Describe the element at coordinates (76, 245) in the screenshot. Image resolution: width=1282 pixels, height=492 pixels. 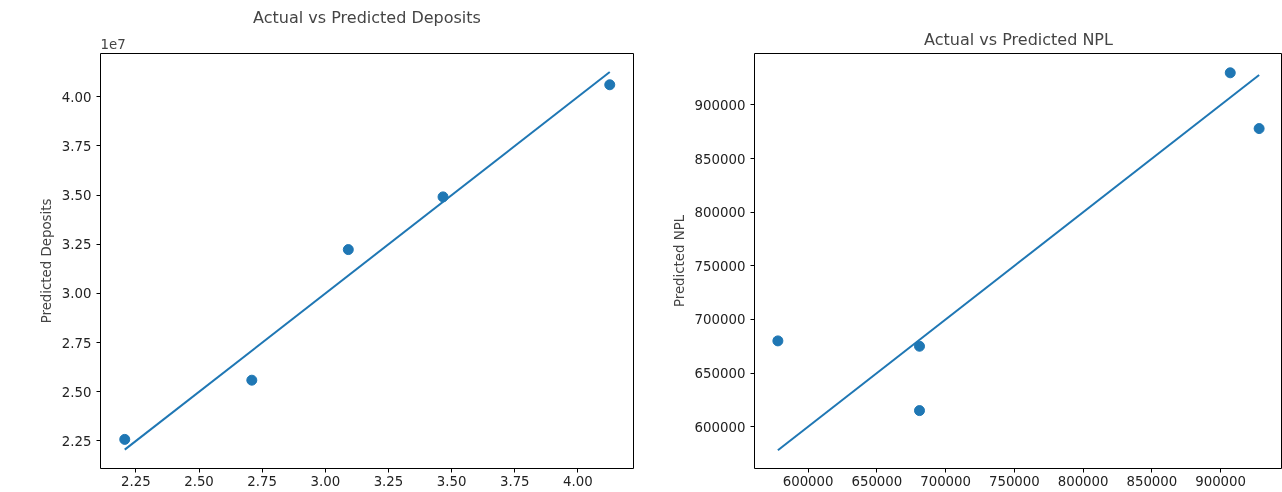
I see `y-tick-label: 3.25` at that location.